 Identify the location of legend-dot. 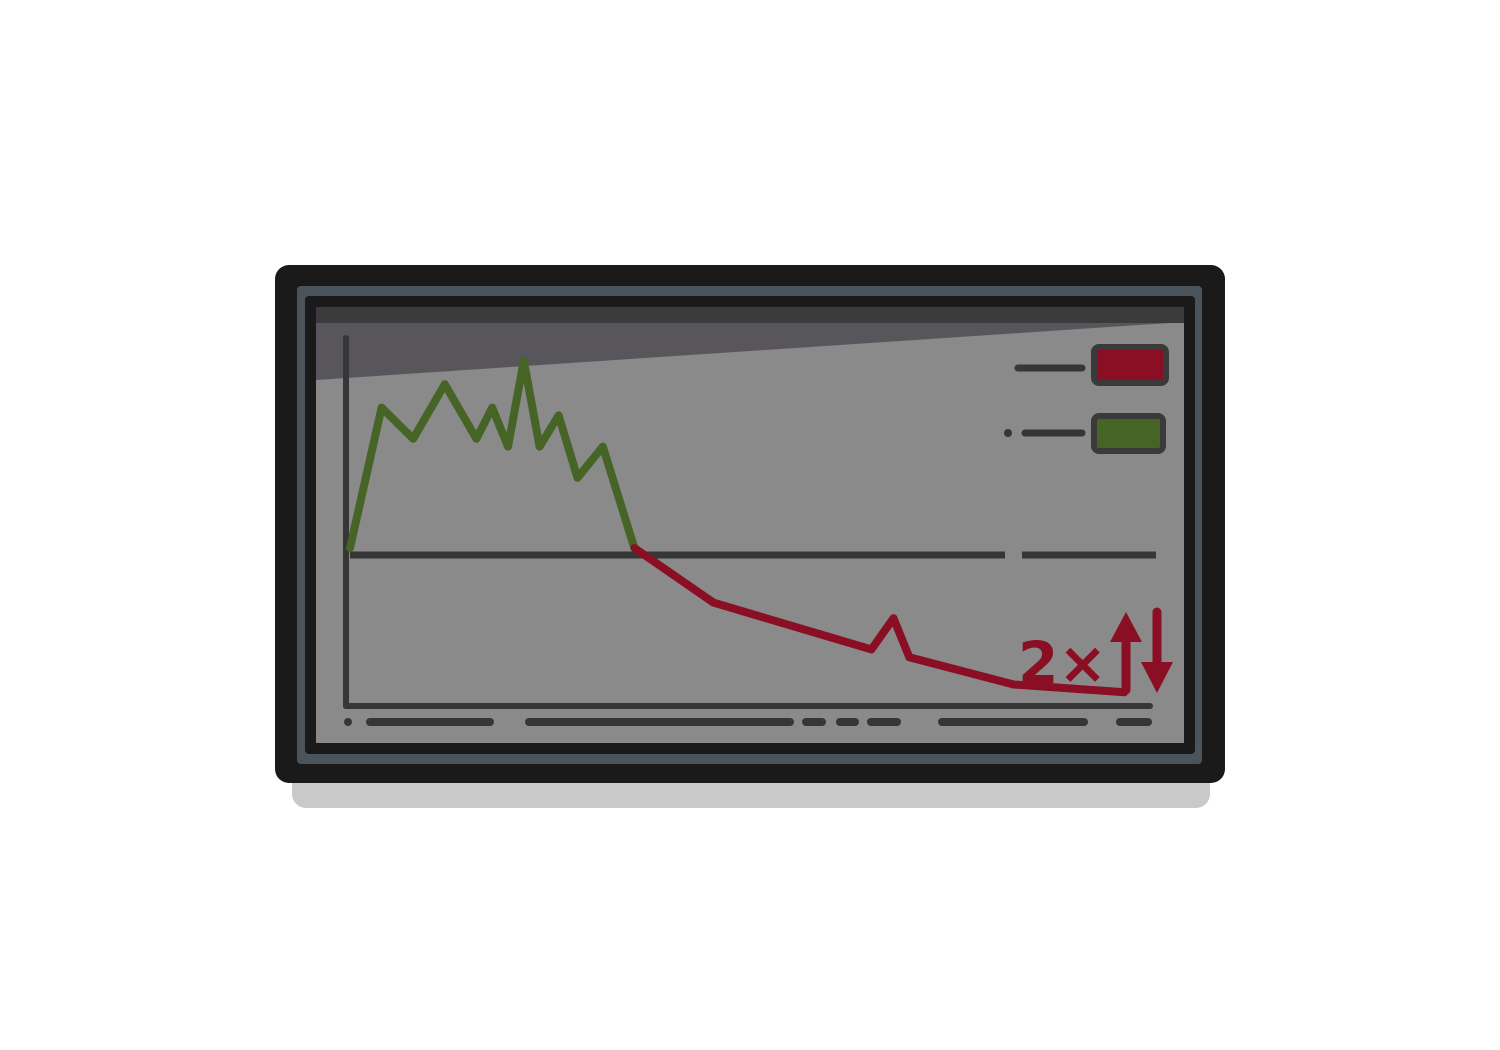
(1008, 433).